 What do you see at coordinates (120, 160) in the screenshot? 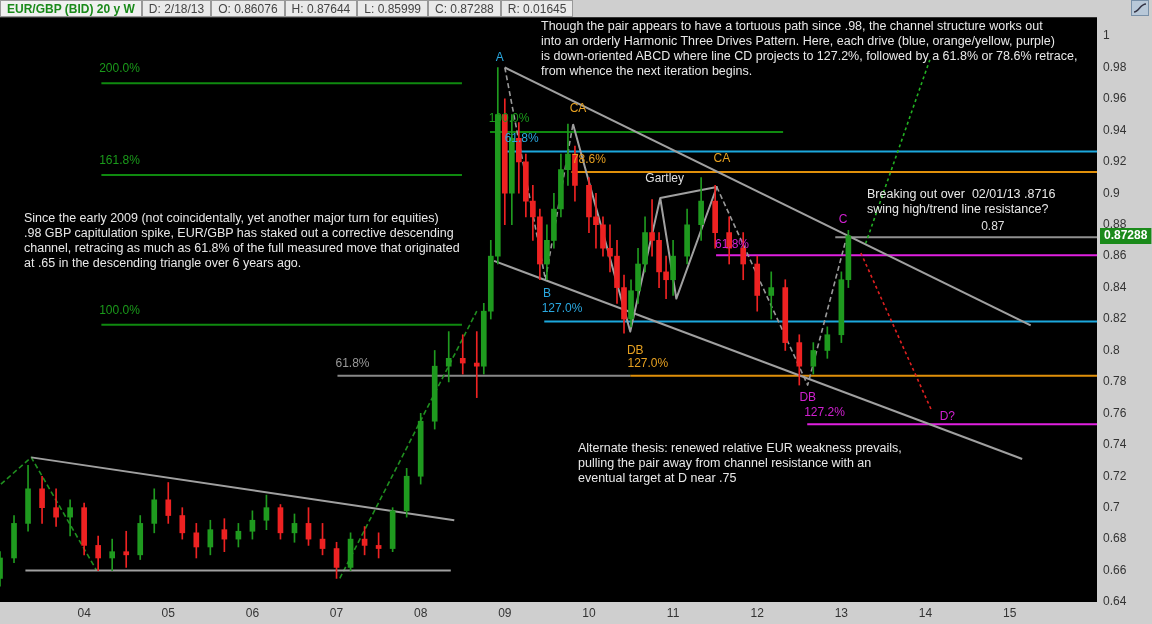
I see `annotation: 161.8%` at bounding box center [120, 160].